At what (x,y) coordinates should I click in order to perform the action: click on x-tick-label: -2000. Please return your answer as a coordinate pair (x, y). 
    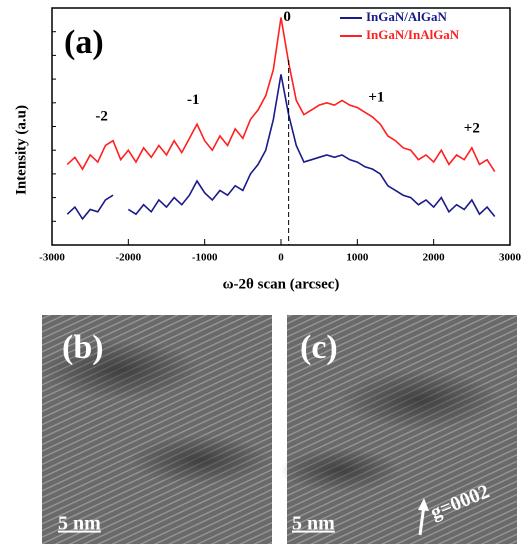
    Looking at the image, I should click on (128, 258).